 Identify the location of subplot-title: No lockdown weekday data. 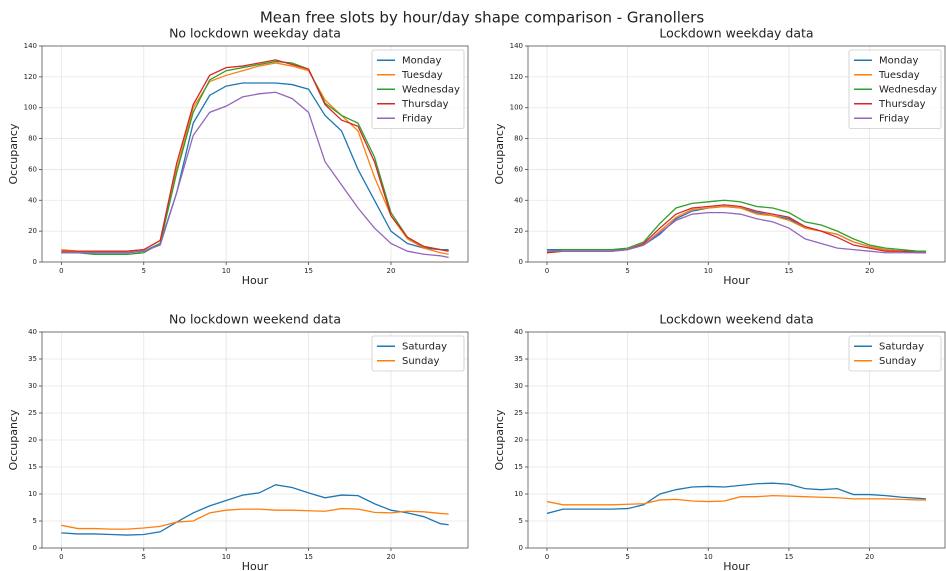
(255, 33).